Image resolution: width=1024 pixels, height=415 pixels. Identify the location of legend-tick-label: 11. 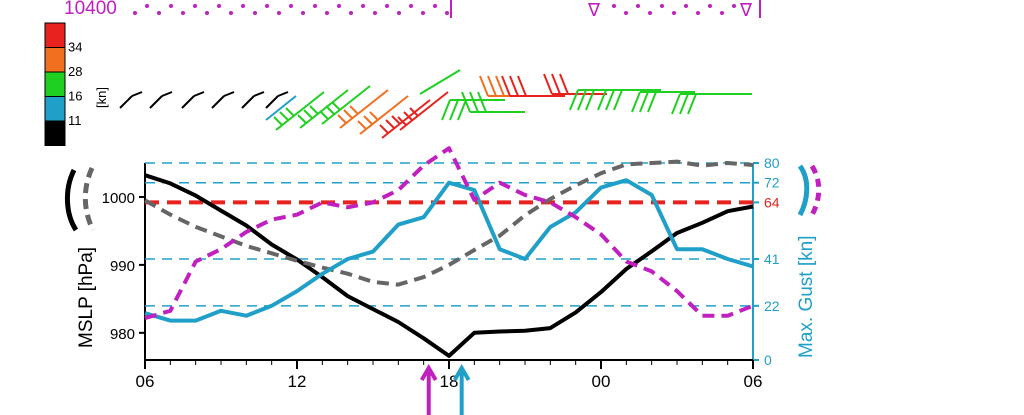
(75, 120).